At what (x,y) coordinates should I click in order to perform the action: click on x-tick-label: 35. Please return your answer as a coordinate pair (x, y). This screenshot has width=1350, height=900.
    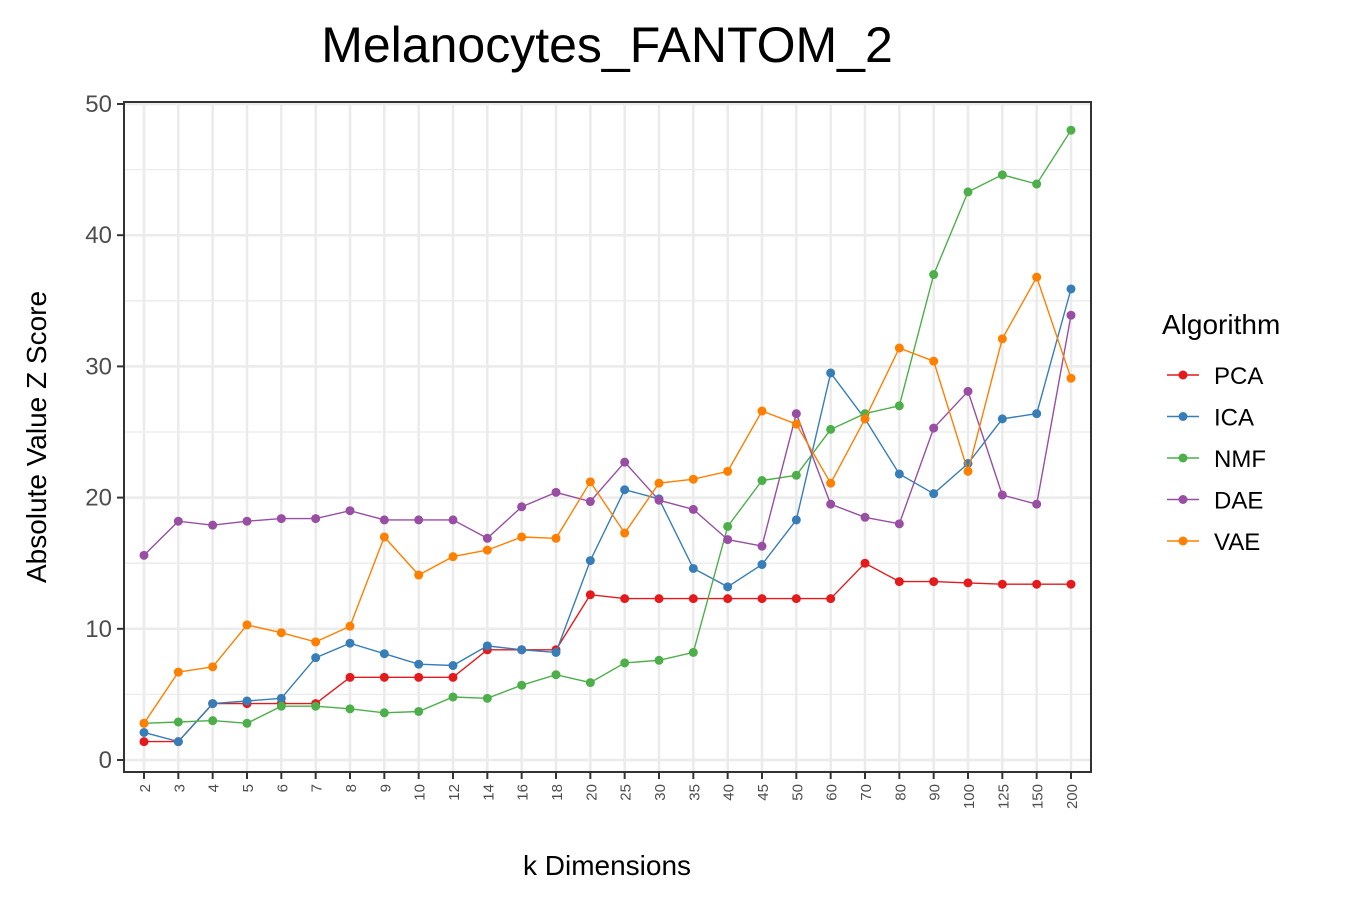
    Looking at the image, I should click on (694, 792).